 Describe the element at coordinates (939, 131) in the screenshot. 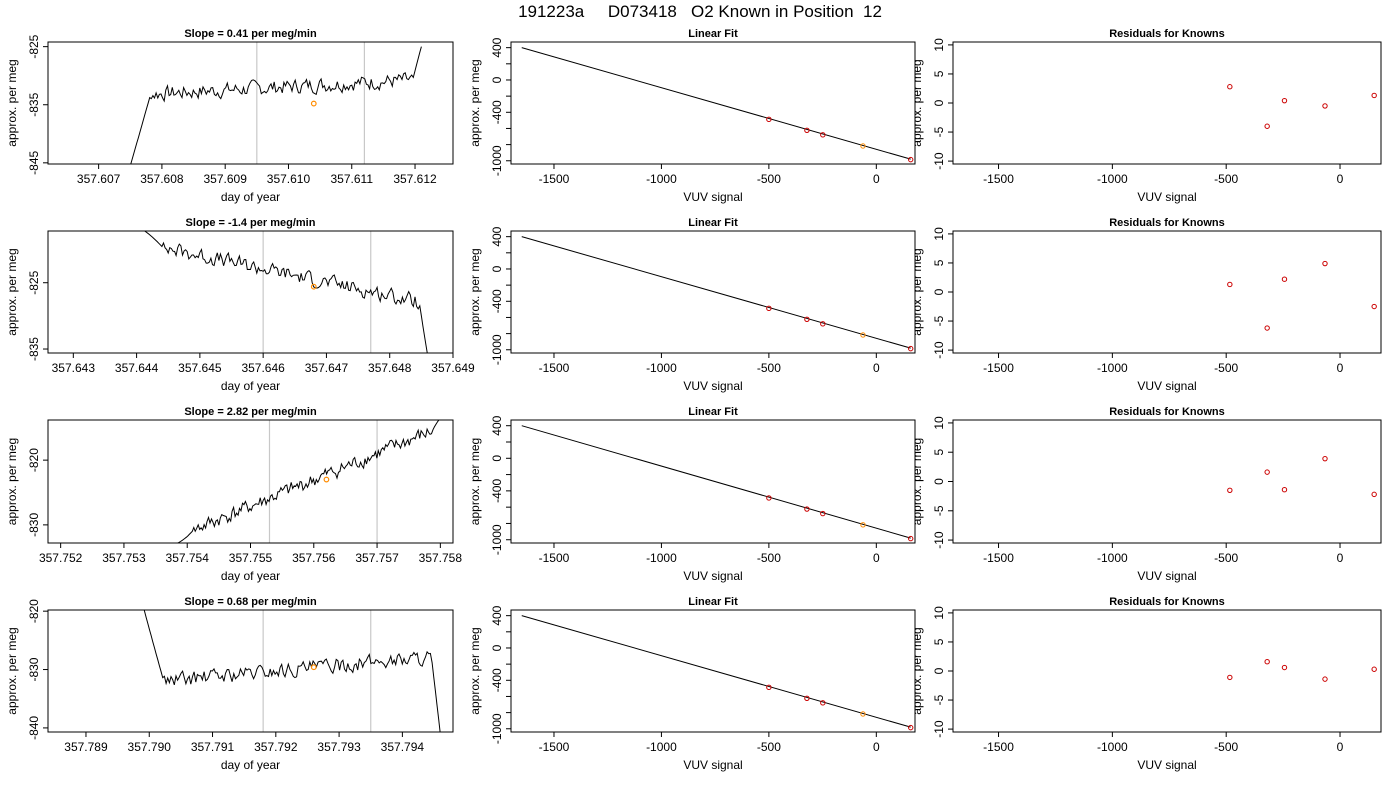

I see `y-tick-label: -5` at that location.